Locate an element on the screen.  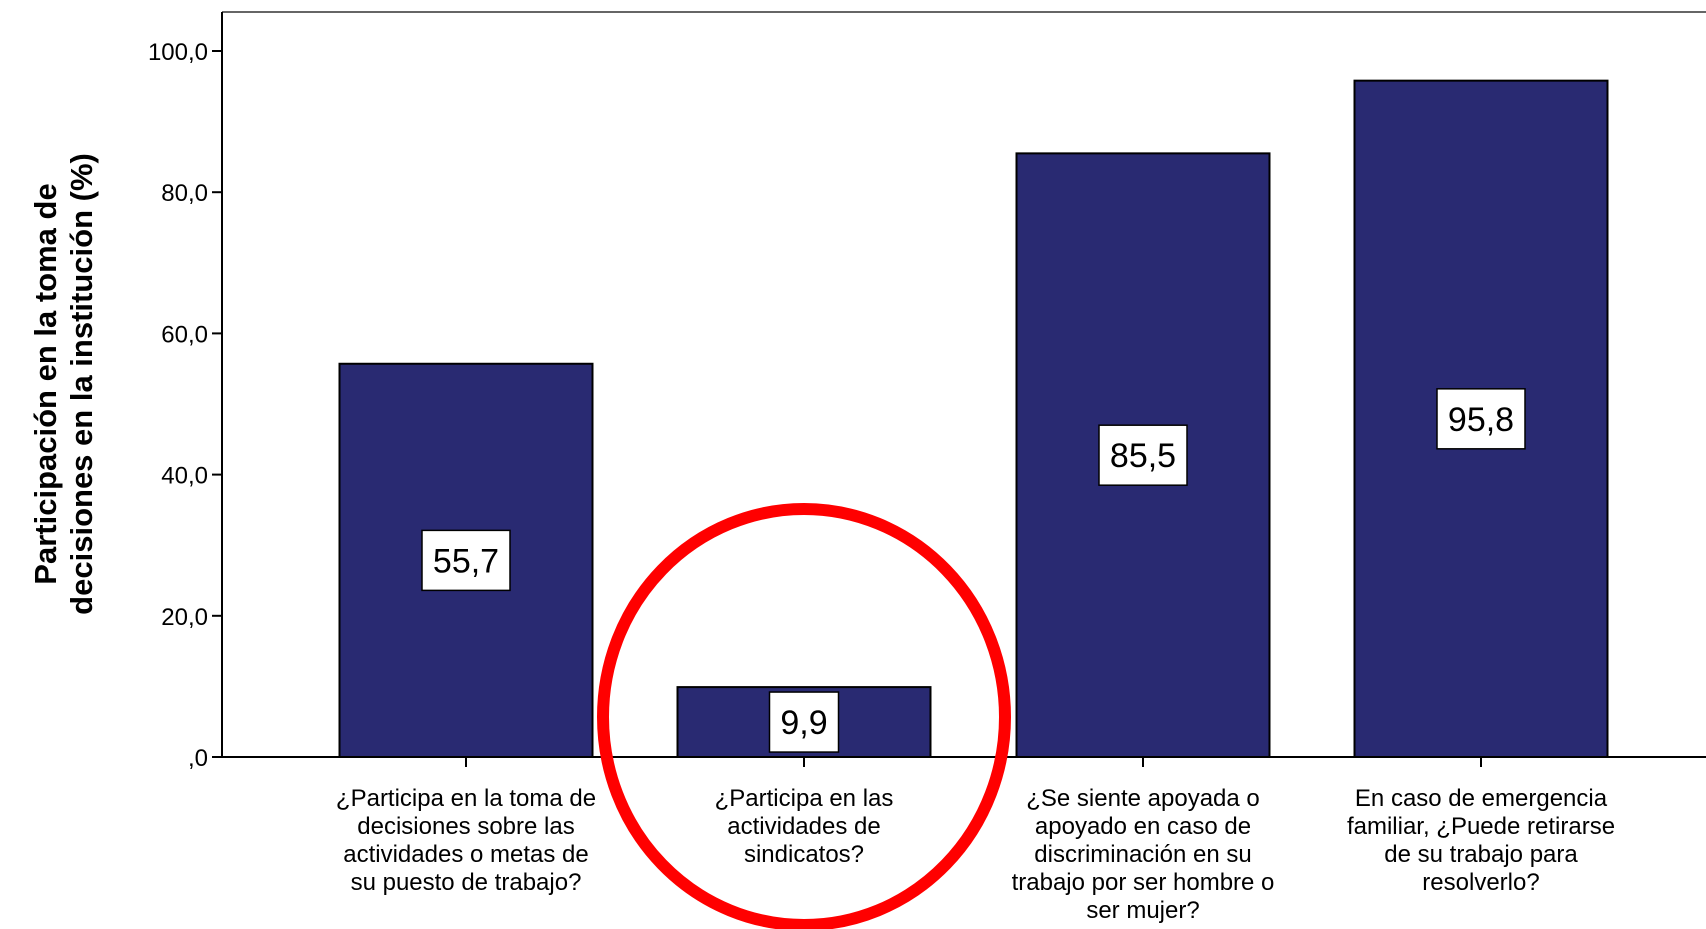
data-label: 95,8 is located at coordinates (1481, 420).